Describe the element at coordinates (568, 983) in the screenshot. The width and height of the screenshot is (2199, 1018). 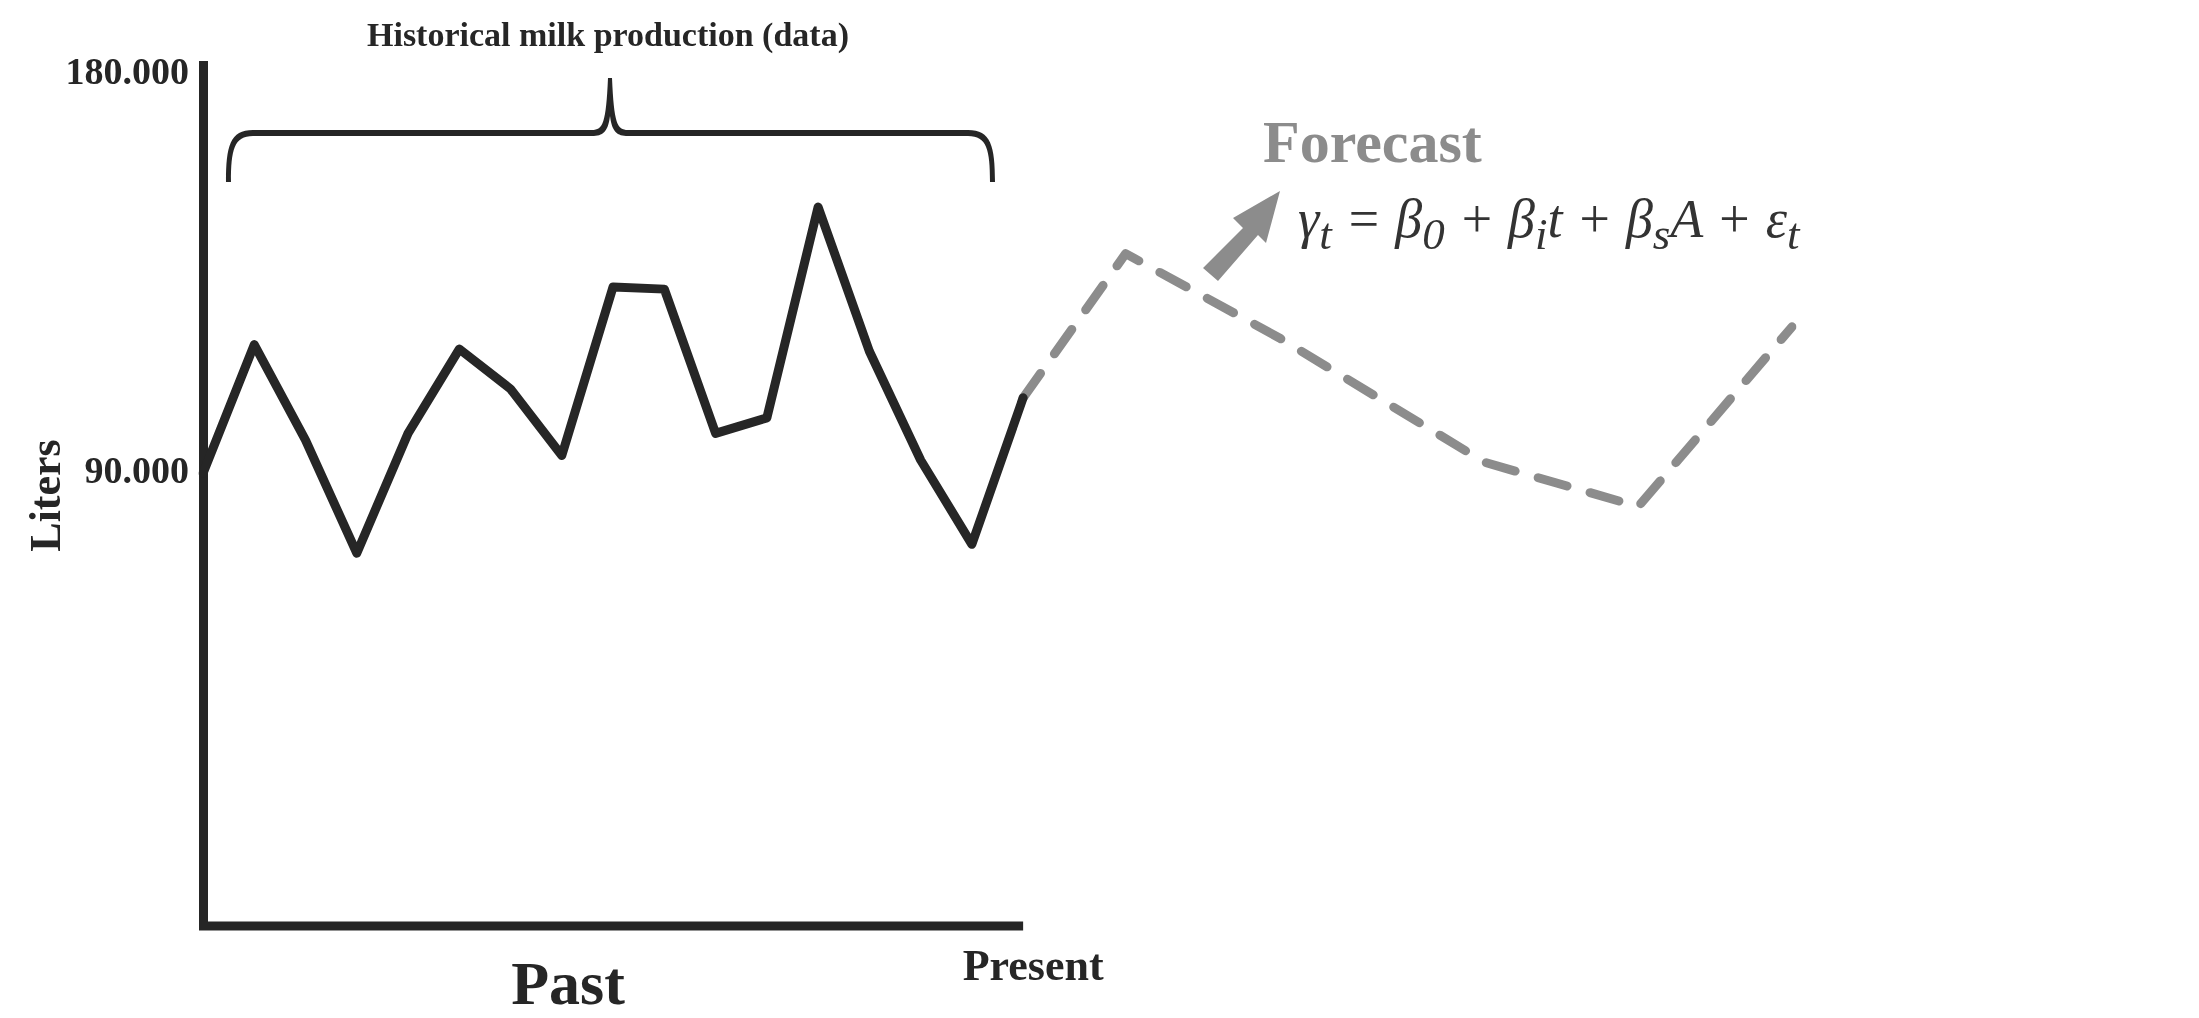
I see `x-axis-title: Past` at that location.